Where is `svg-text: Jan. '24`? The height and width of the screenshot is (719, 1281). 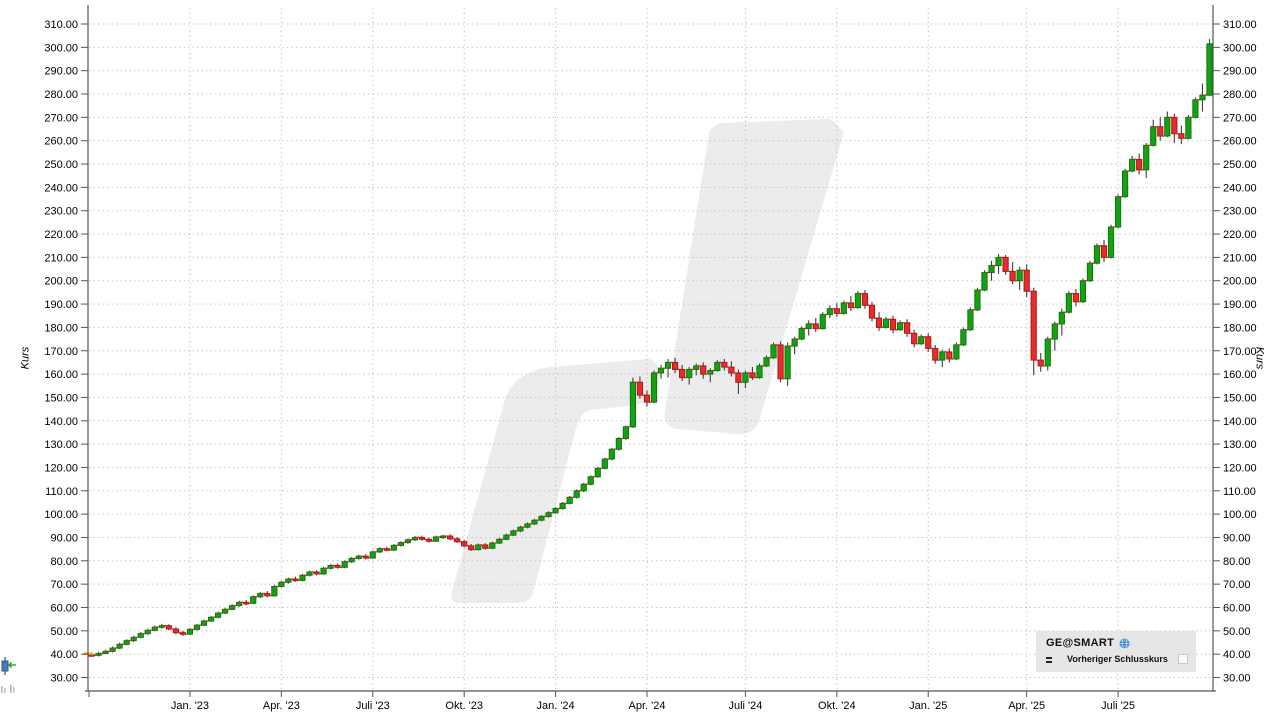 svg-text: Jan. '24 is located at coordinates (555, 706).